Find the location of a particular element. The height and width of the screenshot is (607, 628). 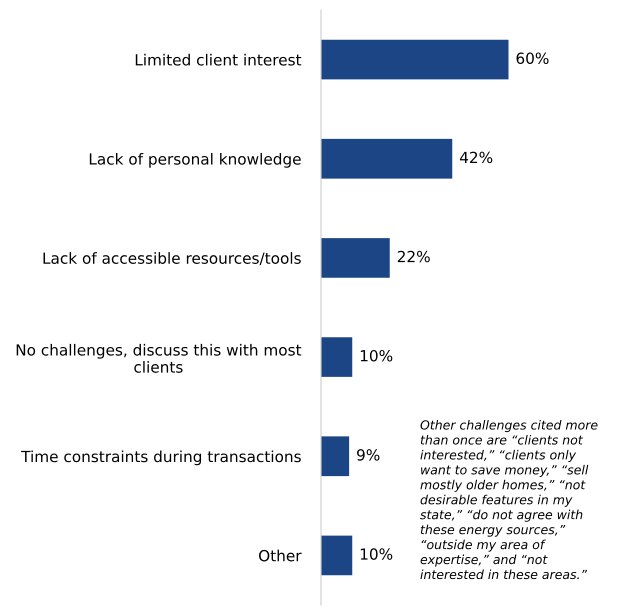

y-tick-label: Limited client interest is located at coordinates (219, 60).